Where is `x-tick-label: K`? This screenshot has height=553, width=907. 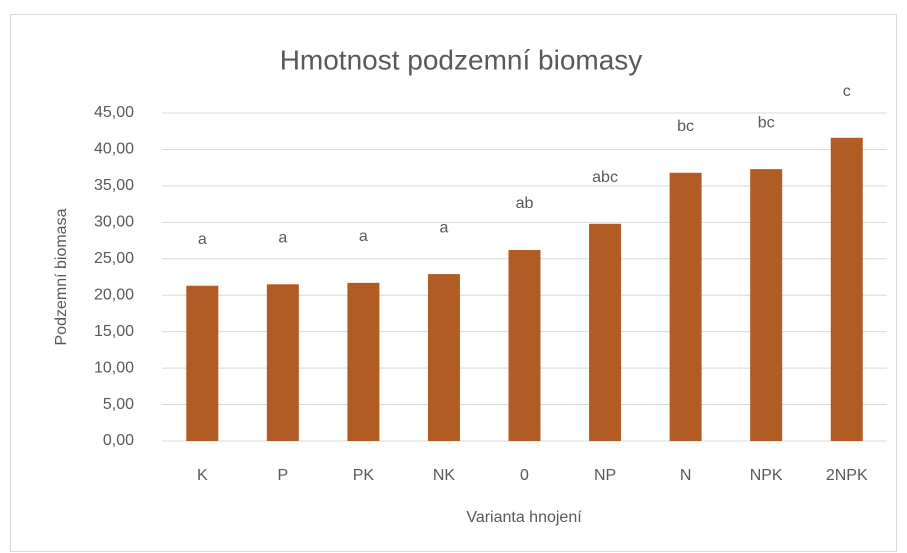 x-tick-label: K is located at coordinates (202, 475).